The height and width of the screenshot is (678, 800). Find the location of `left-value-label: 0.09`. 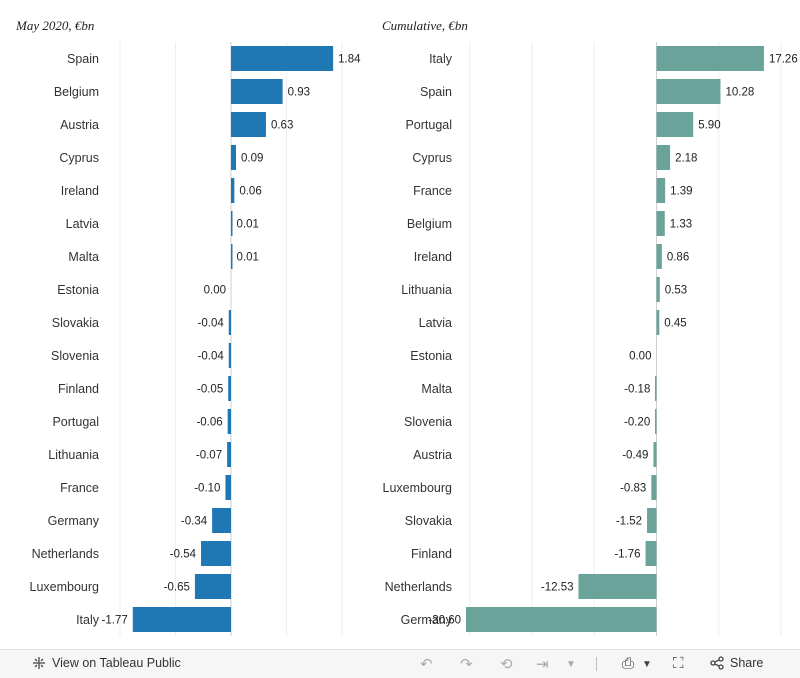

left-value-label: 0.09 is located at coordinates (252, 159).